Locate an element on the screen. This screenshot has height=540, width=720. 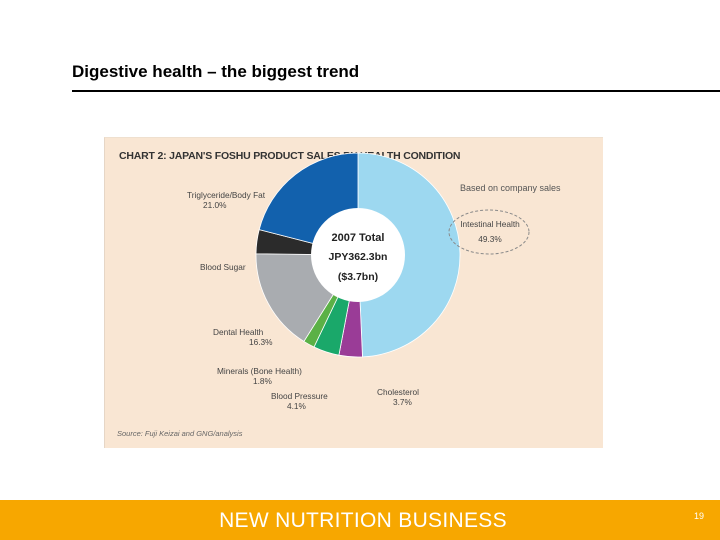
slide-title: Digestive health – the biggest trend is located at coordinates (216, 71).